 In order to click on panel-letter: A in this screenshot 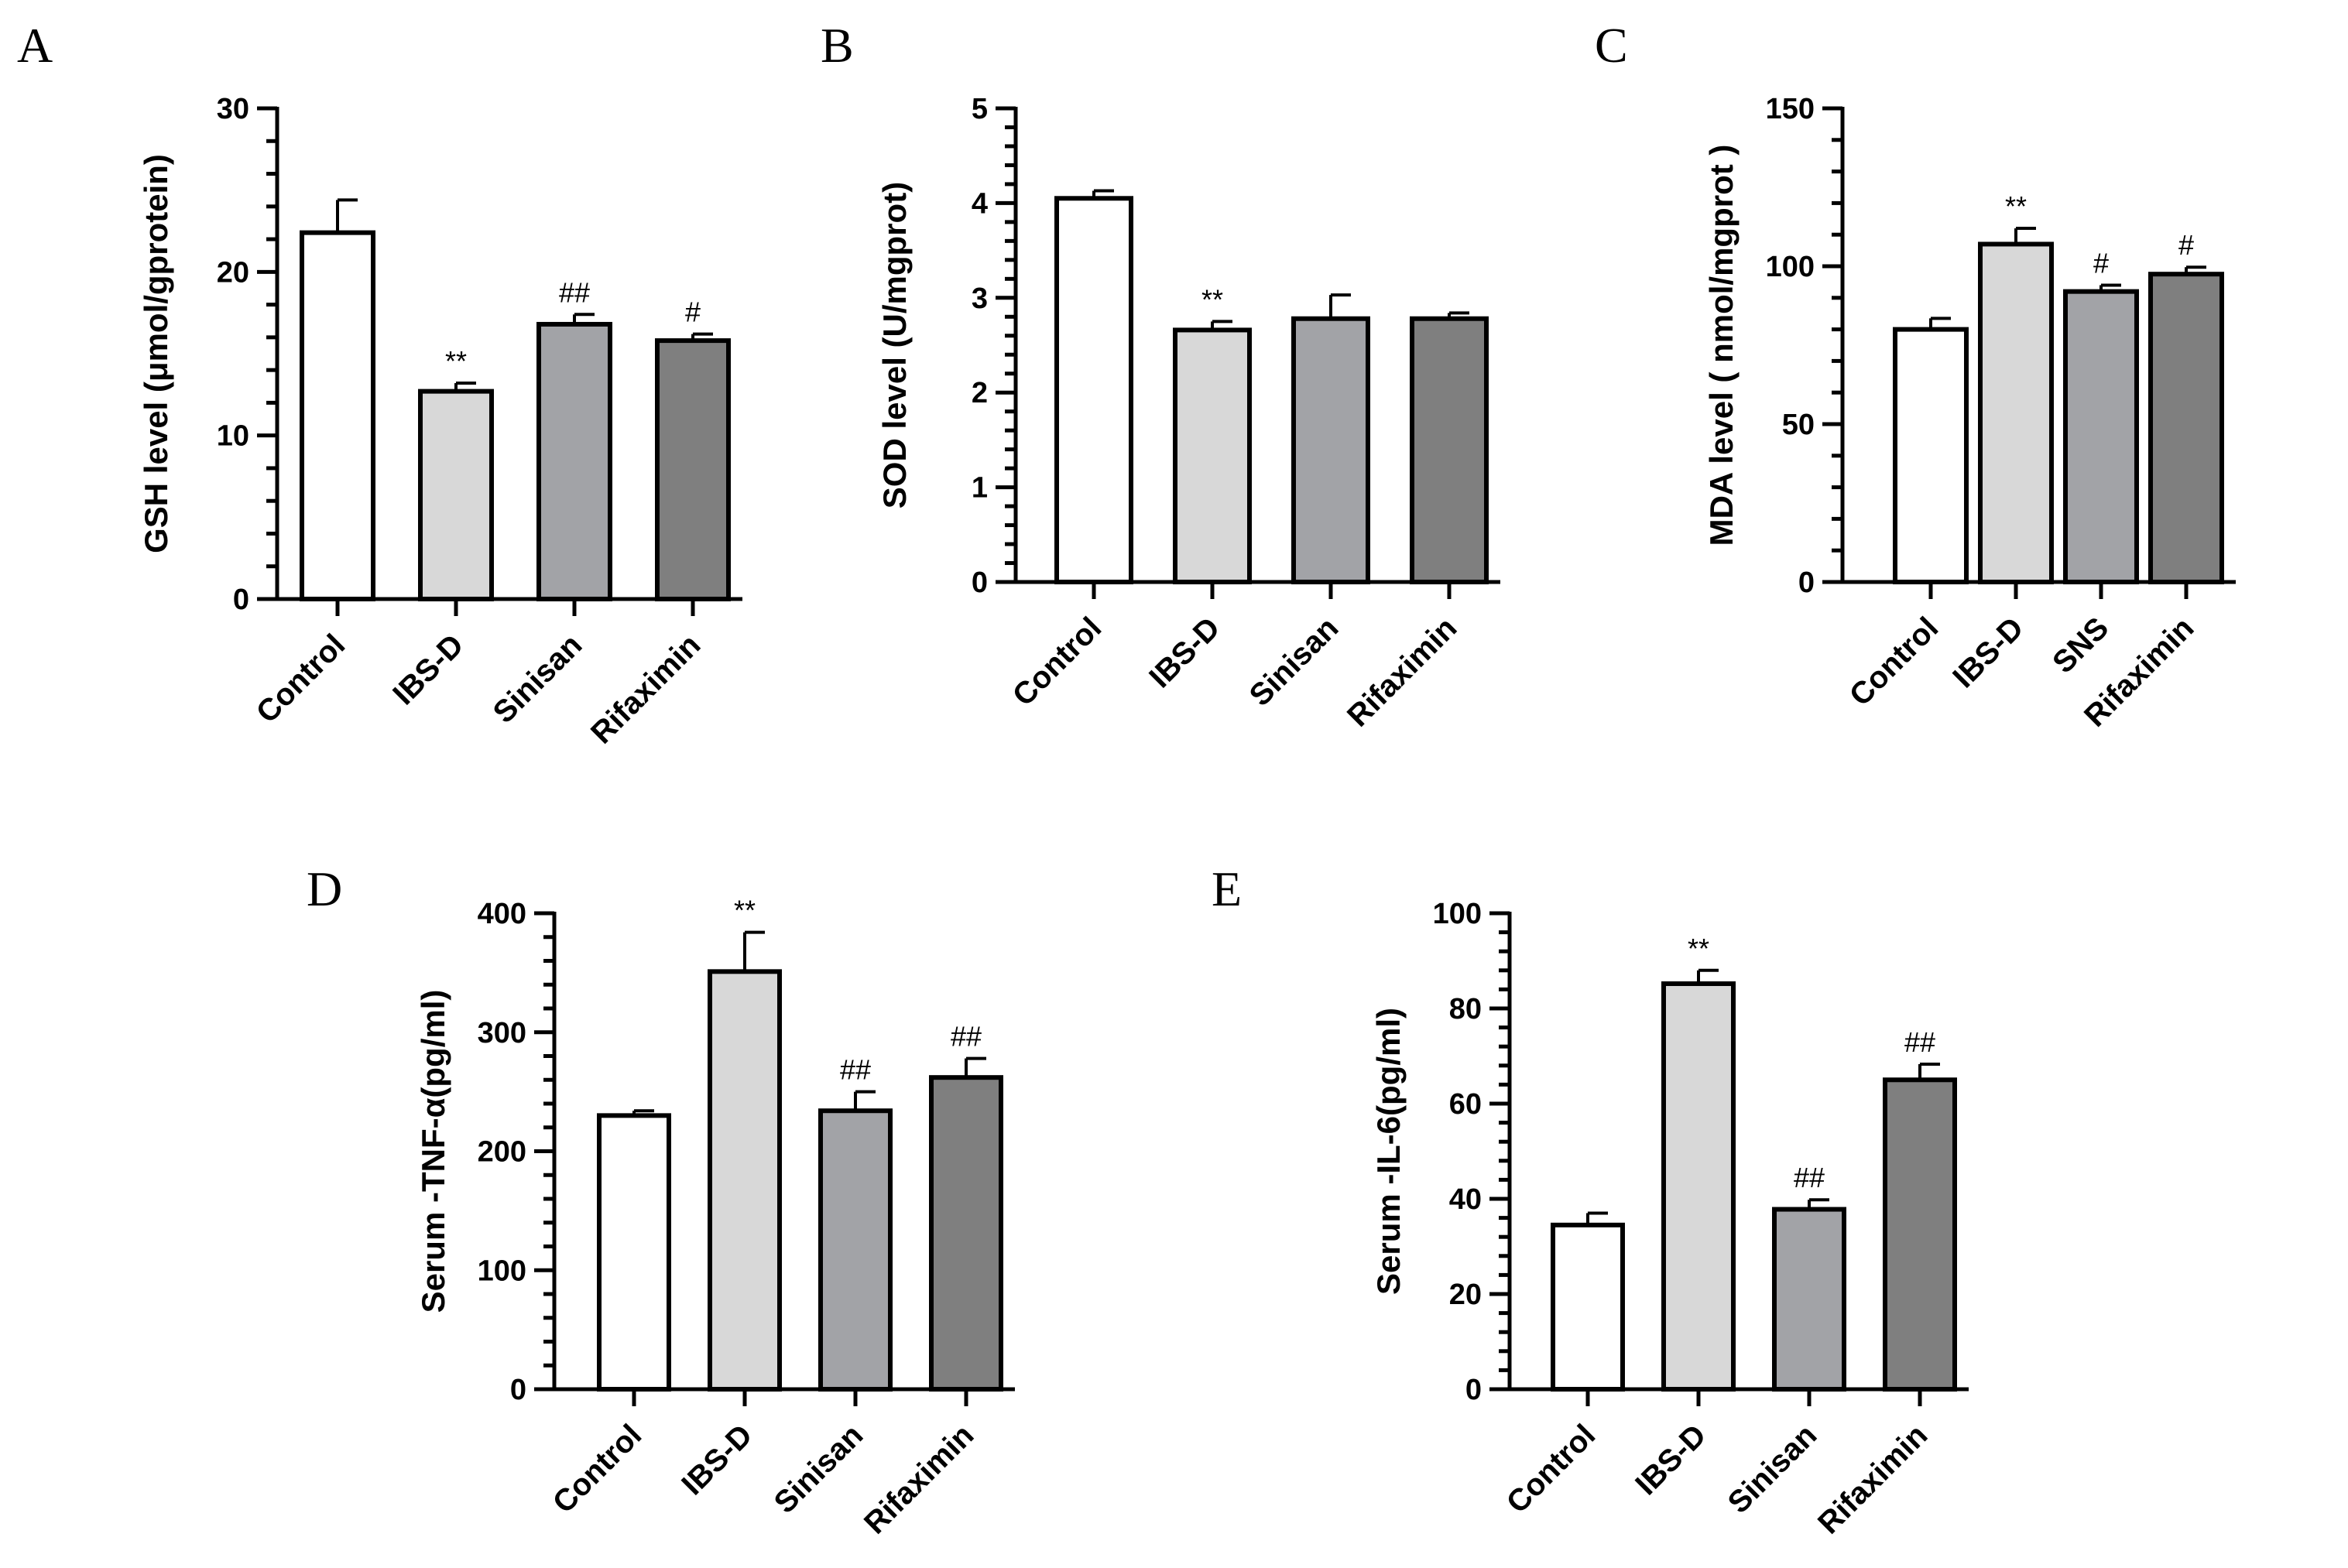, I will do `click(35, 45)`.